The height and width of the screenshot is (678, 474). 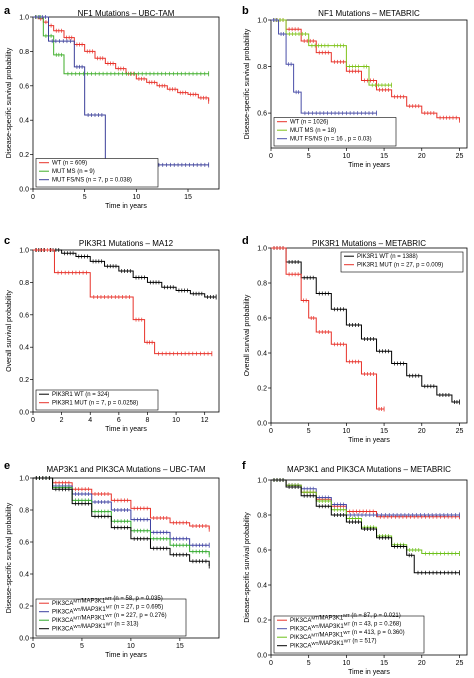 I want to click on legend-entry: PIK3CAWT/MAP3K1WT (n = 517), so click(x=333, y=644).